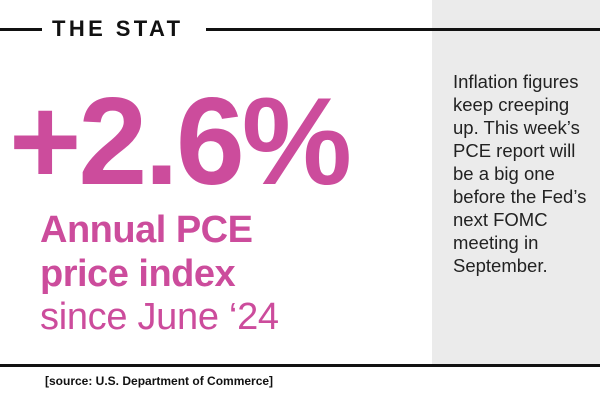 This screenshot has width=600, height=400. What do you see at coordinates (21, 29) in the screenshot?
I see `header-rule-left` at bounding box center [21, 29].